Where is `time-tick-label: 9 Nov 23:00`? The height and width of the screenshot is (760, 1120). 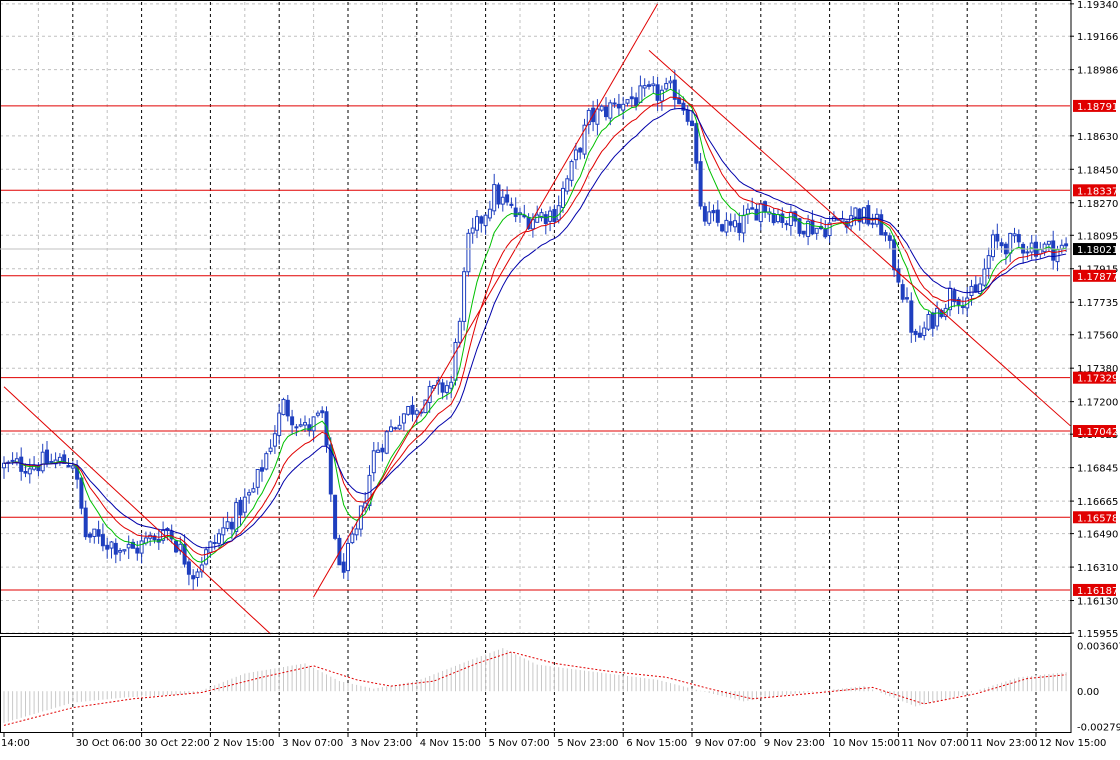
time-tick-label: 9 Nov 23:00 is located at coordinates (794, 743).